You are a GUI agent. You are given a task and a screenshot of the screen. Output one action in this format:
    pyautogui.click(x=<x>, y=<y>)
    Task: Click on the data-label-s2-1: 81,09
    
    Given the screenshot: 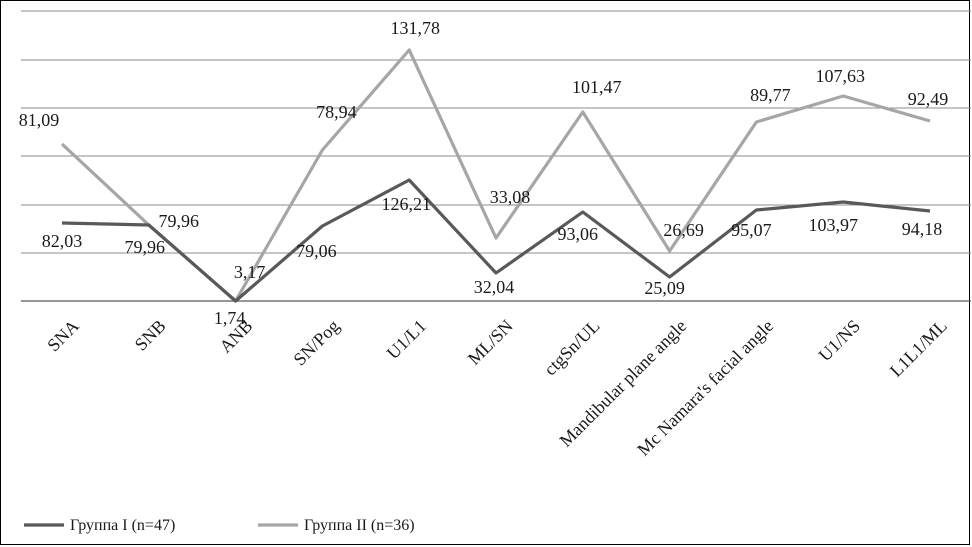 What is the action you would take?
    pyautogui.click(x=39, y=120)
    